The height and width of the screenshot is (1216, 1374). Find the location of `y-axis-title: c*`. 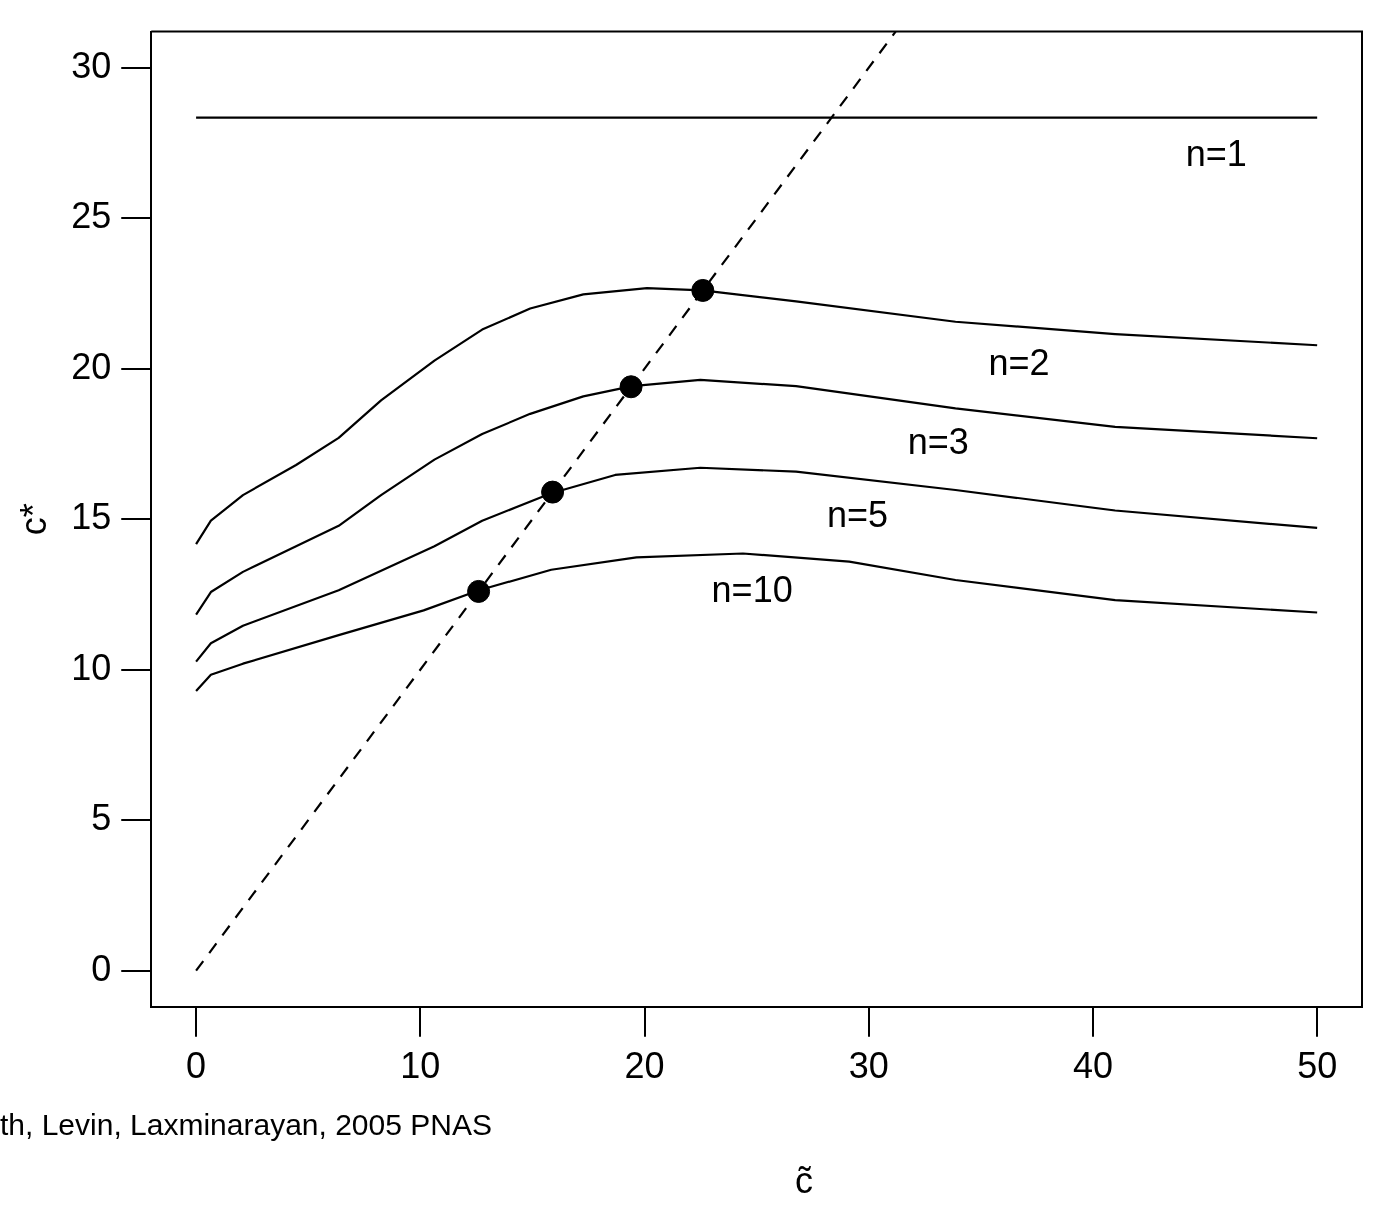

y-axis-title: c* is located at coordinates (33, 519).